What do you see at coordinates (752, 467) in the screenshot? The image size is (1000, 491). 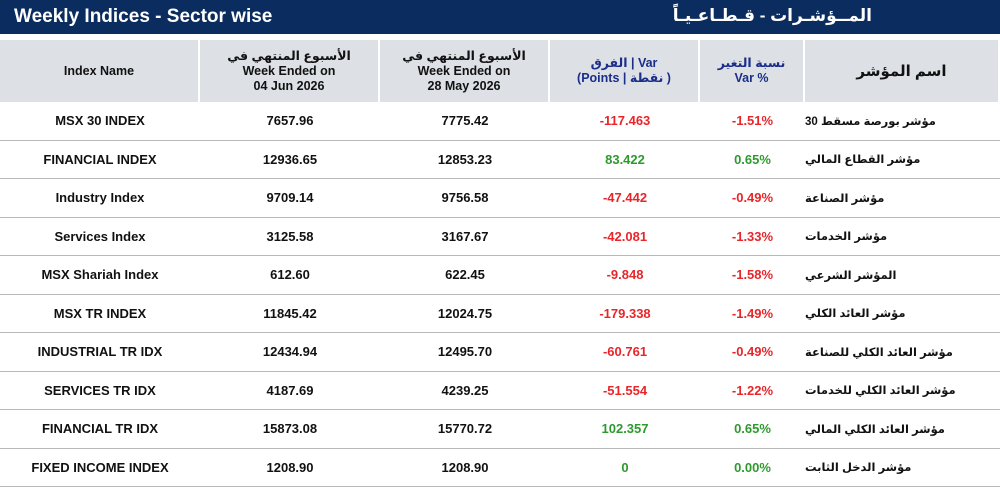 I see `table-cell: 0.00%` at bounding box center [752, 467].